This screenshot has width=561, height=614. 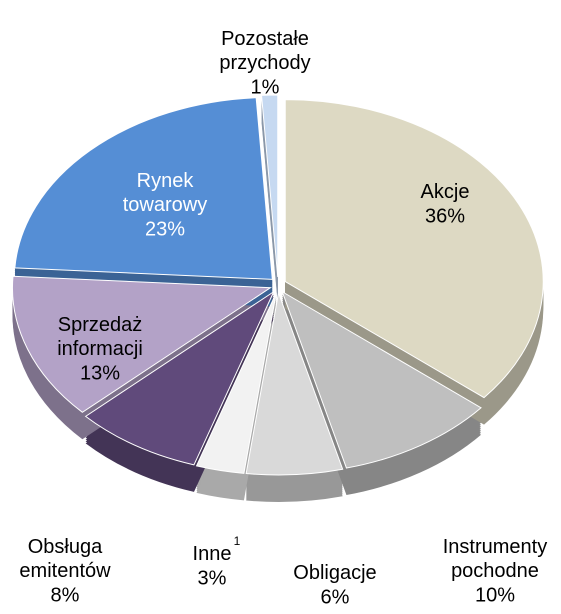 I want to click on label-line: przychody, so click(x=264, y=63).